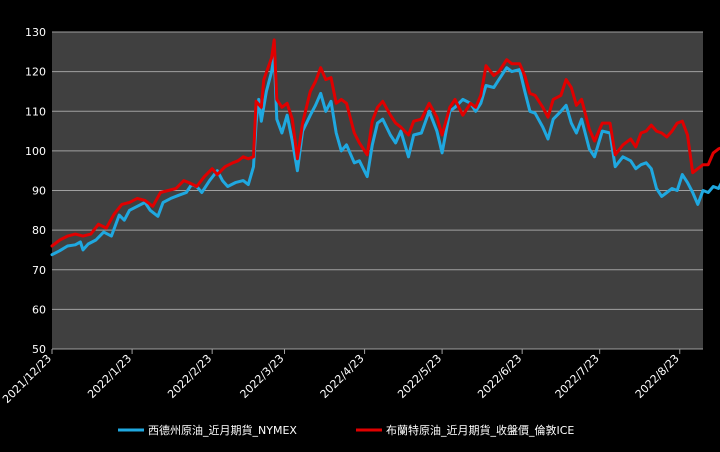 The height and width of the screenshot is (452, 720). Describe the element at coordinates (35, 72) in the screenshot. I see `y-tick-label: 120` at that location.